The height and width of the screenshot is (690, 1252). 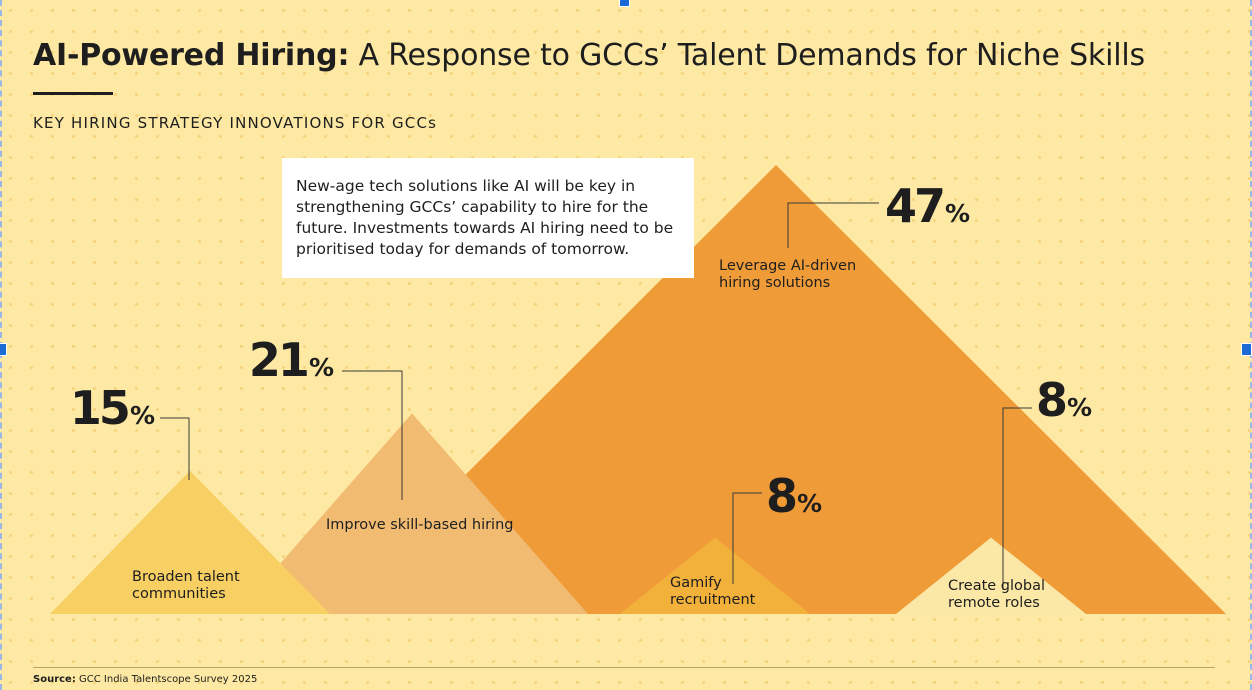 What do you see at coordinates (278, 360) in the screenshot?
I see `value-number-2: 21` at bounding box center [278, 360].